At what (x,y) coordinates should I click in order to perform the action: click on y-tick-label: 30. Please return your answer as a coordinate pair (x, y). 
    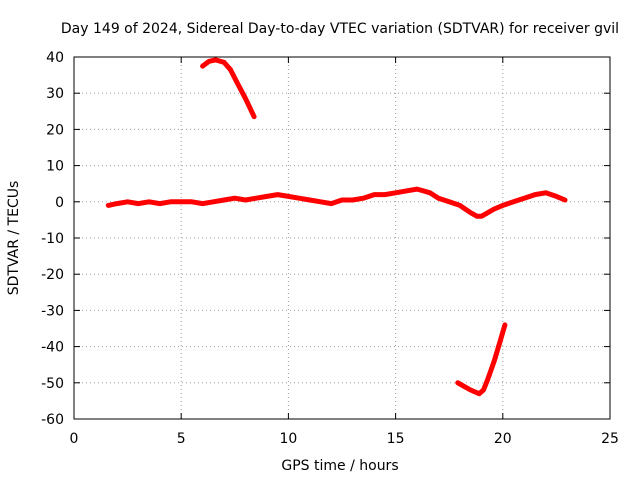
    Looking at the image, I should click on (55, 94).